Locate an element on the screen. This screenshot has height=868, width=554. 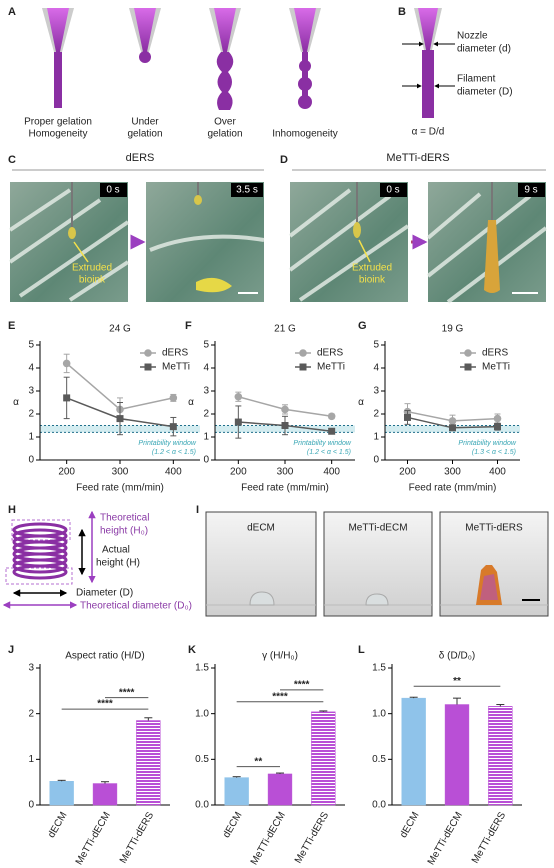
chart-title: 21 G is located at coordinates (285, 329).